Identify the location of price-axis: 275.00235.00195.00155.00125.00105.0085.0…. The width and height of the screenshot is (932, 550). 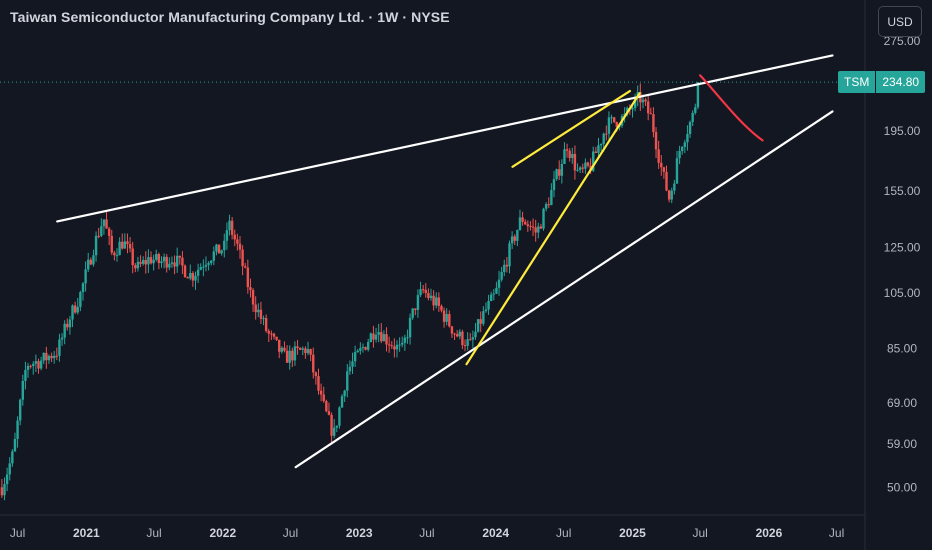
(902, 264).